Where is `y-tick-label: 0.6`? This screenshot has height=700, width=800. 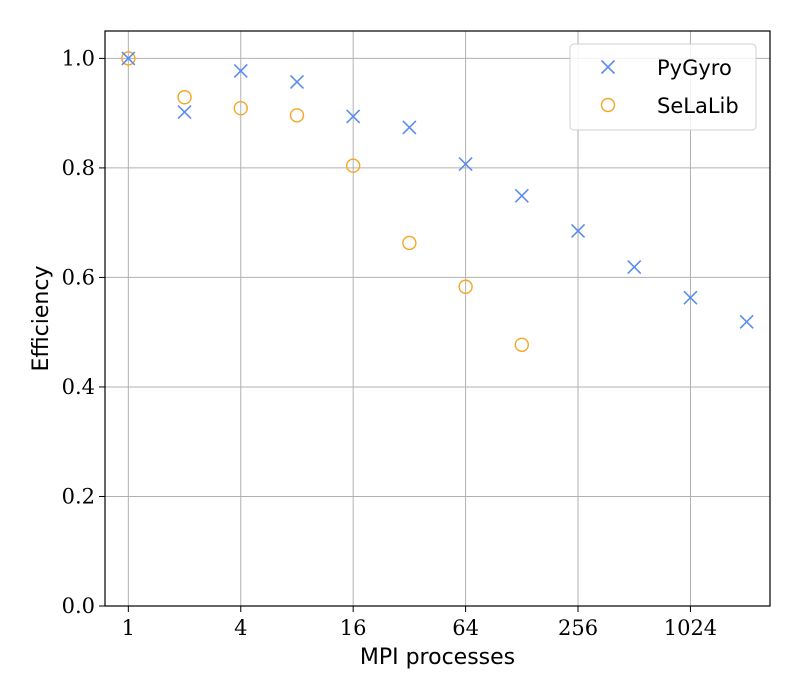
y-tick-label: 0.6 is located at coordinates (78, 277).